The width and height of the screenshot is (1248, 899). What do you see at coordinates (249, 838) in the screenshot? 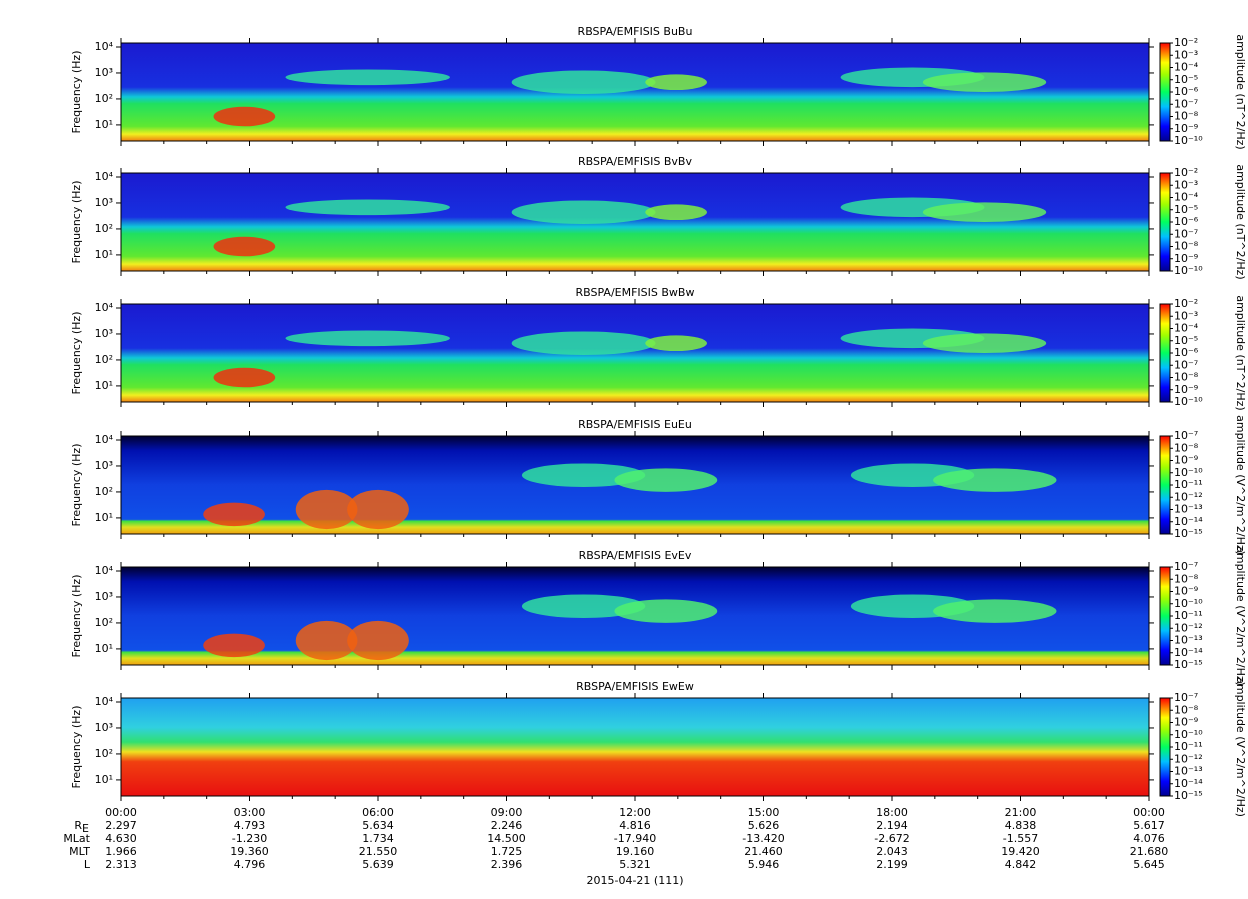
I see `ephemeris-value: -1.230` at bounding box center [249, 838].